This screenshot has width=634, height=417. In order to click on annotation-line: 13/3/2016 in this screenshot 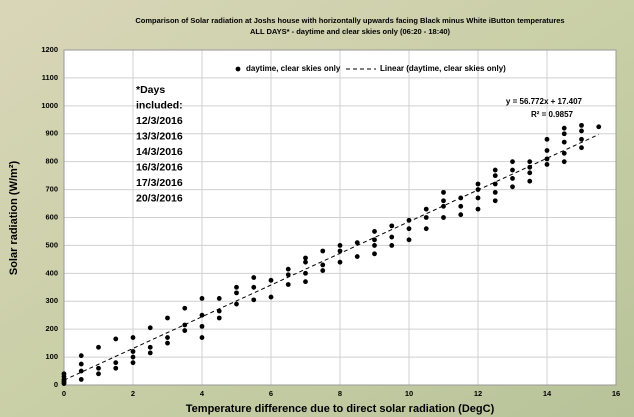, I will do `click(159, 136)`.